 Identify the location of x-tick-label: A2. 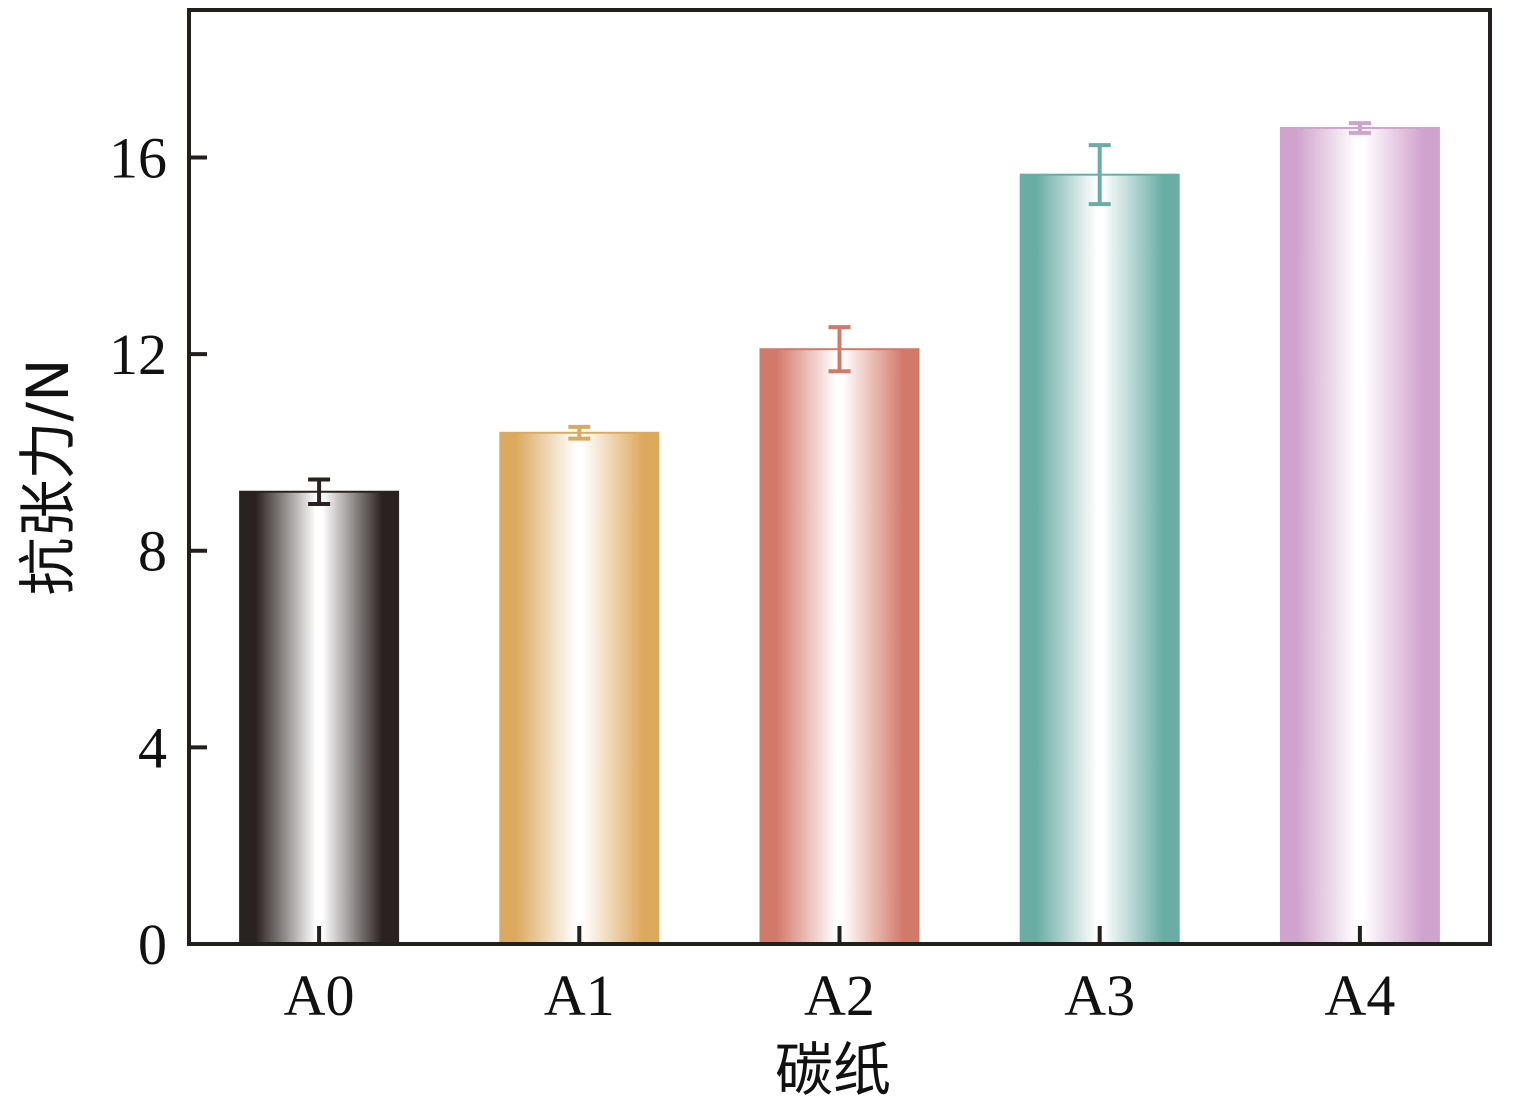
(839, 995).